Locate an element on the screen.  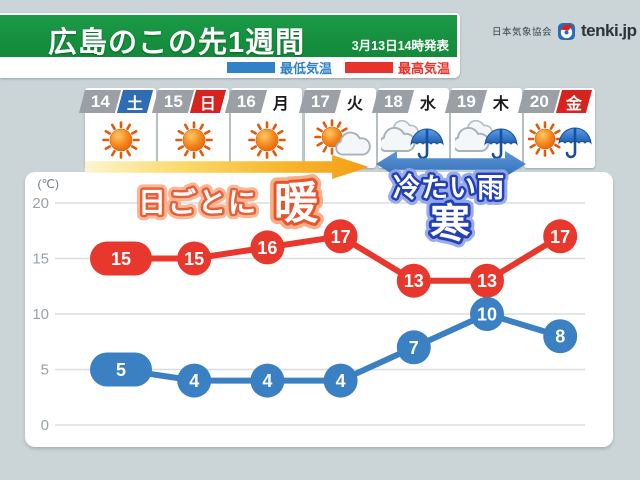
day-header: 20 金 is located at coordinates (556, 101).